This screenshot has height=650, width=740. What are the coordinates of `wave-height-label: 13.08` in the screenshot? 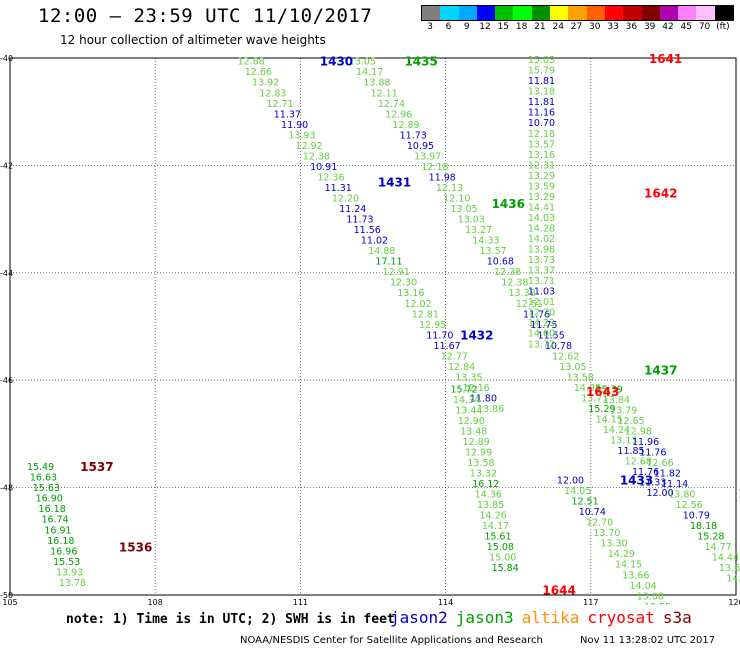 It's located at (650, 596).